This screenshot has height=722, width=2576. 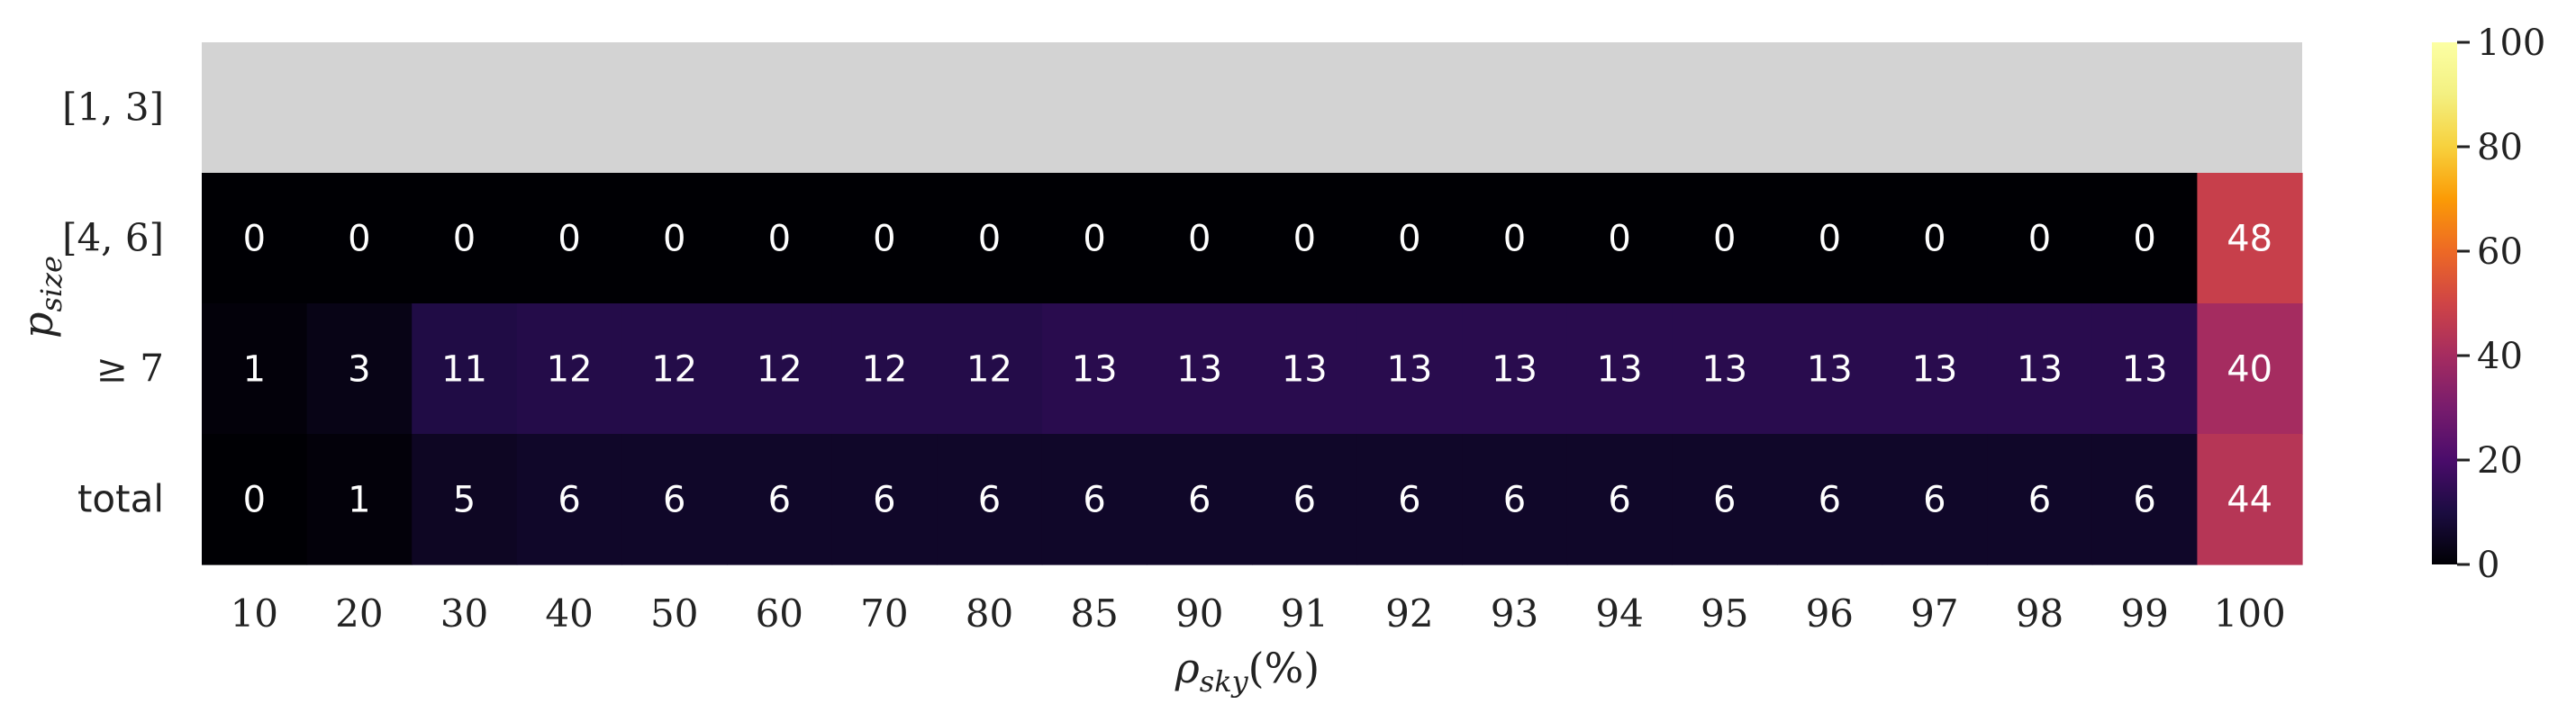 What do you see at coordinates (113, 108) in the screenshot?
I see `y-tick-label: [1, 3]` at bounding box center [113, 108].